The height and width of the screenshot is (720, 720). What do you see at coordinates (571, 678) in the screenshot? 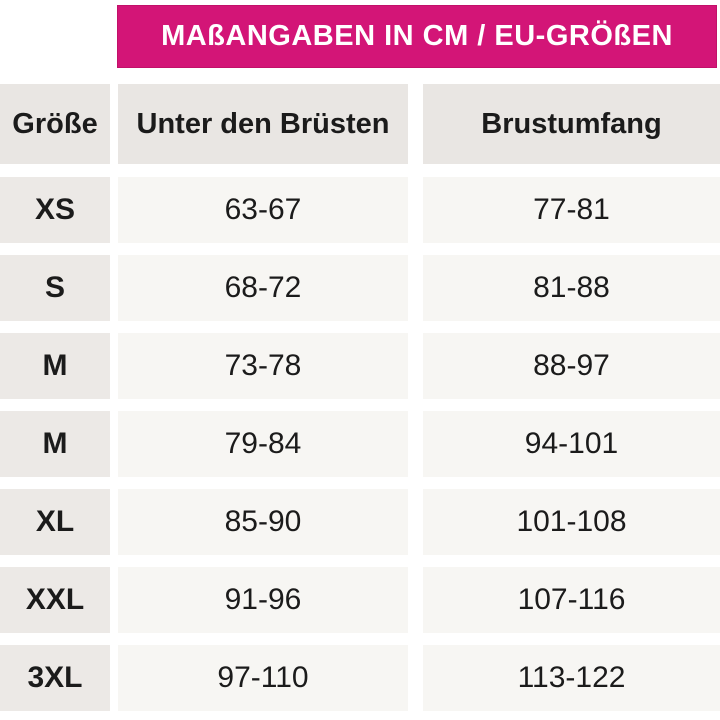
I see `bust-value: 113-122` at bounding box center [571, 678].